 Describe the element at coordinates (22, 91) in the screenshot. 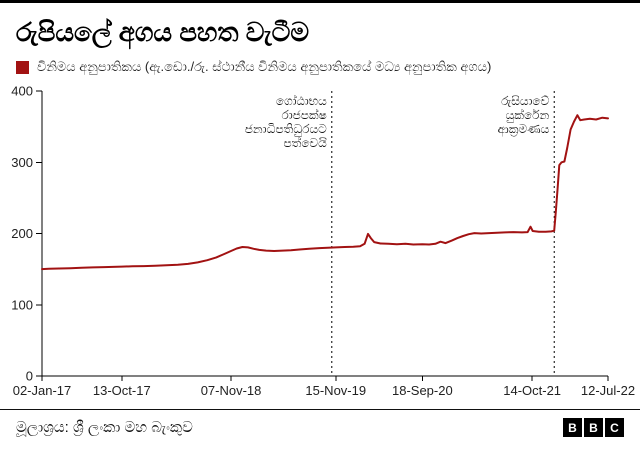

I see `y-tick-label: 400` at that location.